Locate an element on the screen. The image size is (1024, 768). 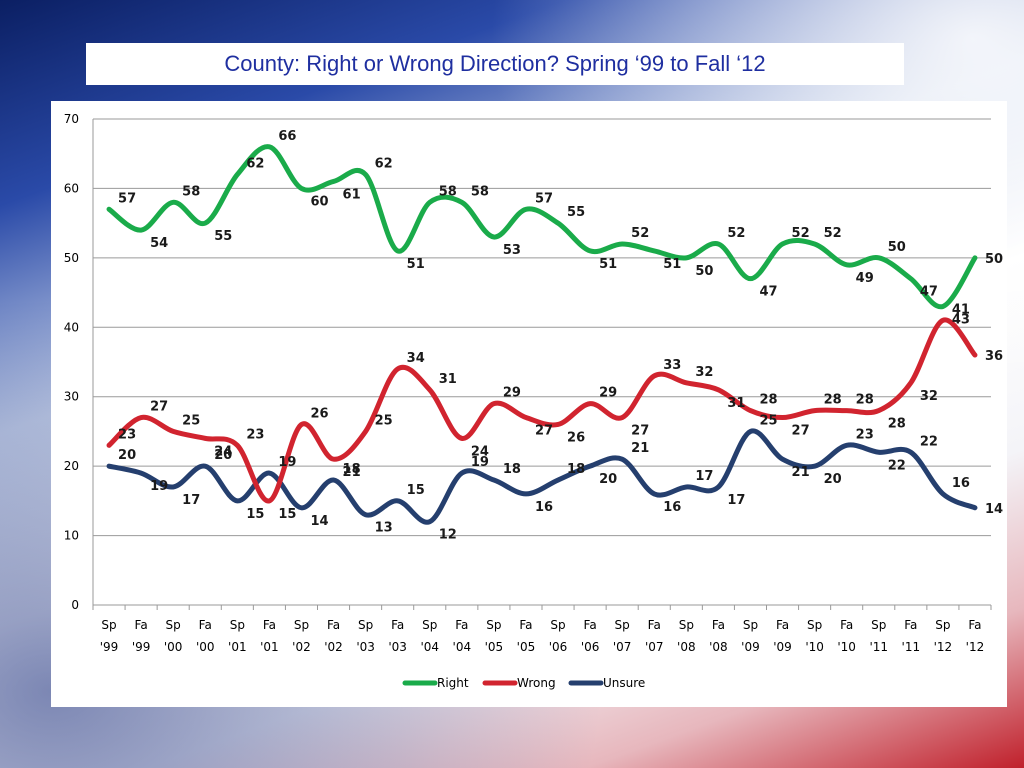
data-label-wrong: 41 is located at coordinates (961, 309).